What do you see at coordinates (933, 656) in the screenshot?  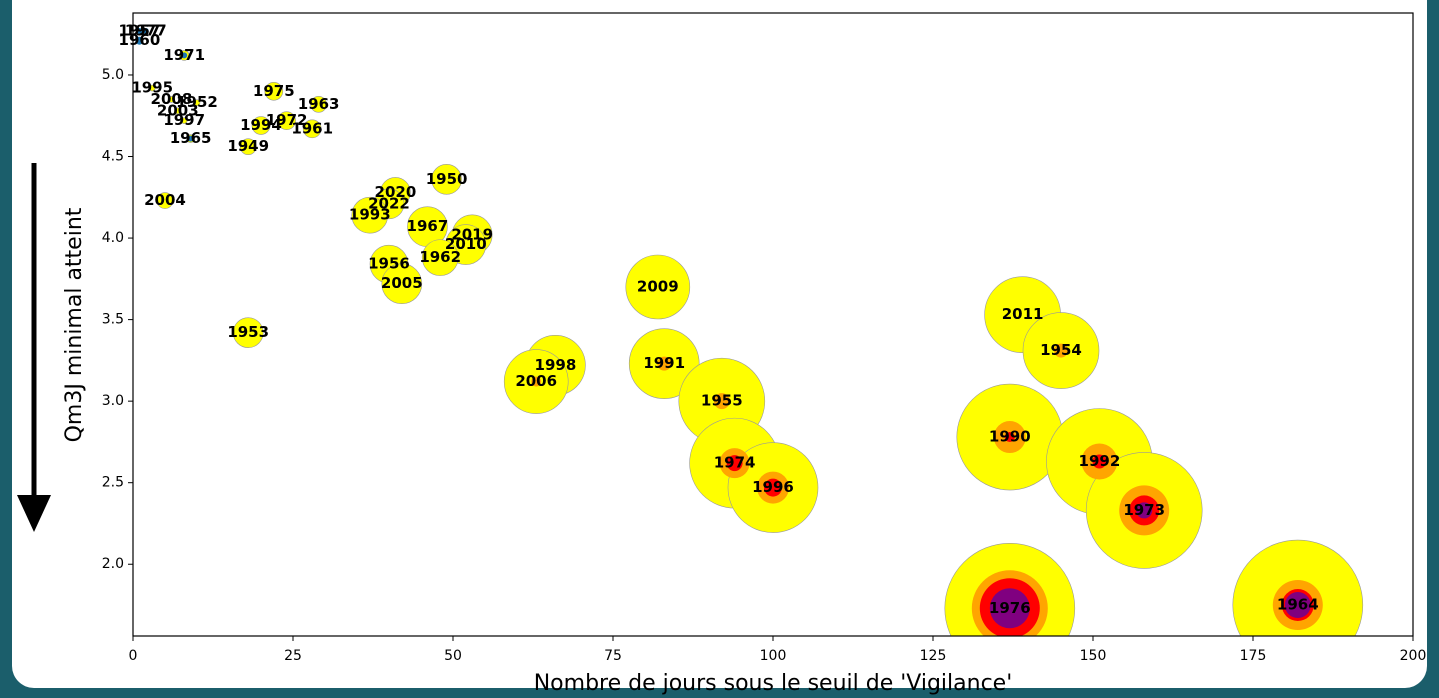 I see `x-tick-label: 125` at bounding box center [933, 656].